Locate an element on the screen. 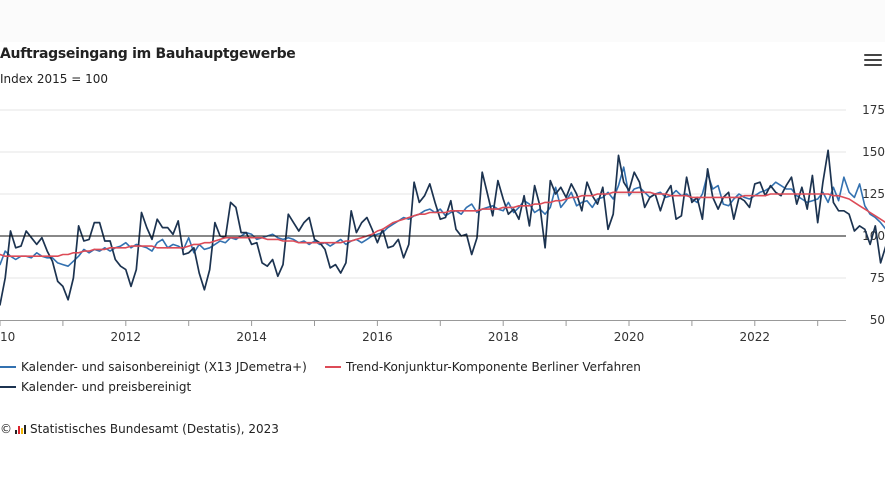 The image size is (885, 498). destatis-logo-icon is located at coordinates (20, 429).